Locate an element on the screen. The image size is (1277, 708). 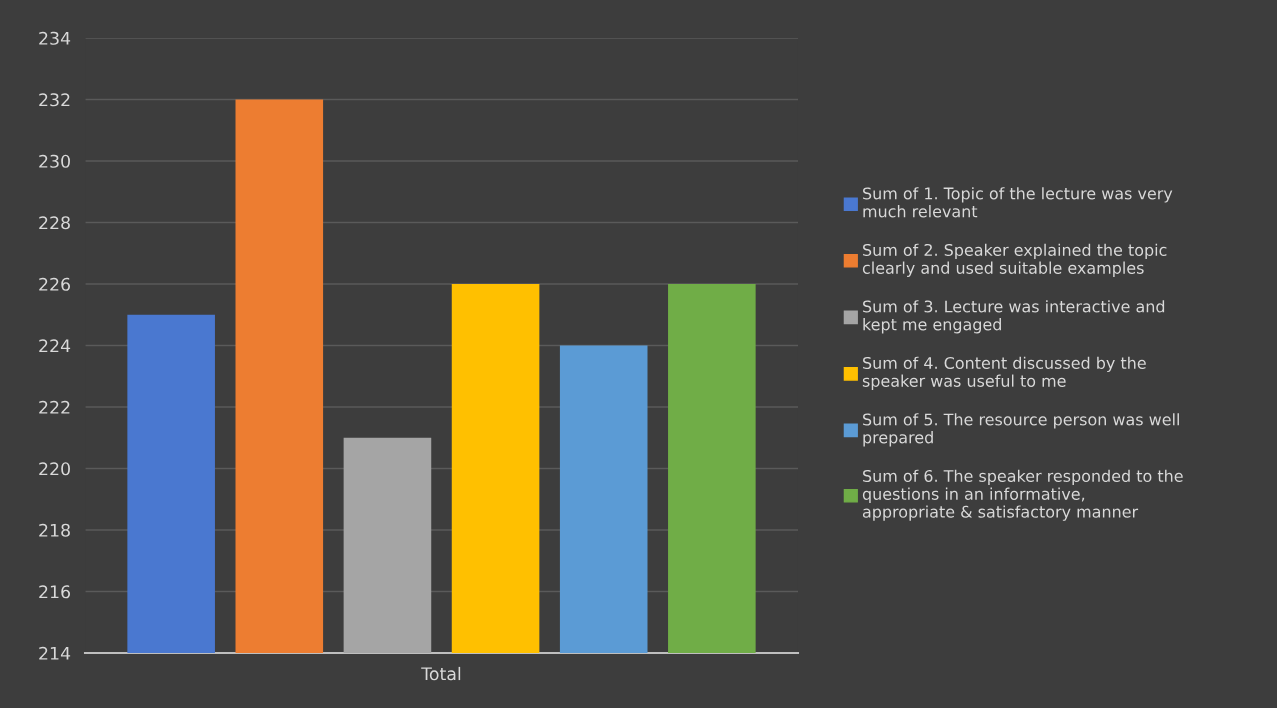
legend-label: Sum of 1. Topic of the lecture was very much relevant is located at coordinates (1018, 202).